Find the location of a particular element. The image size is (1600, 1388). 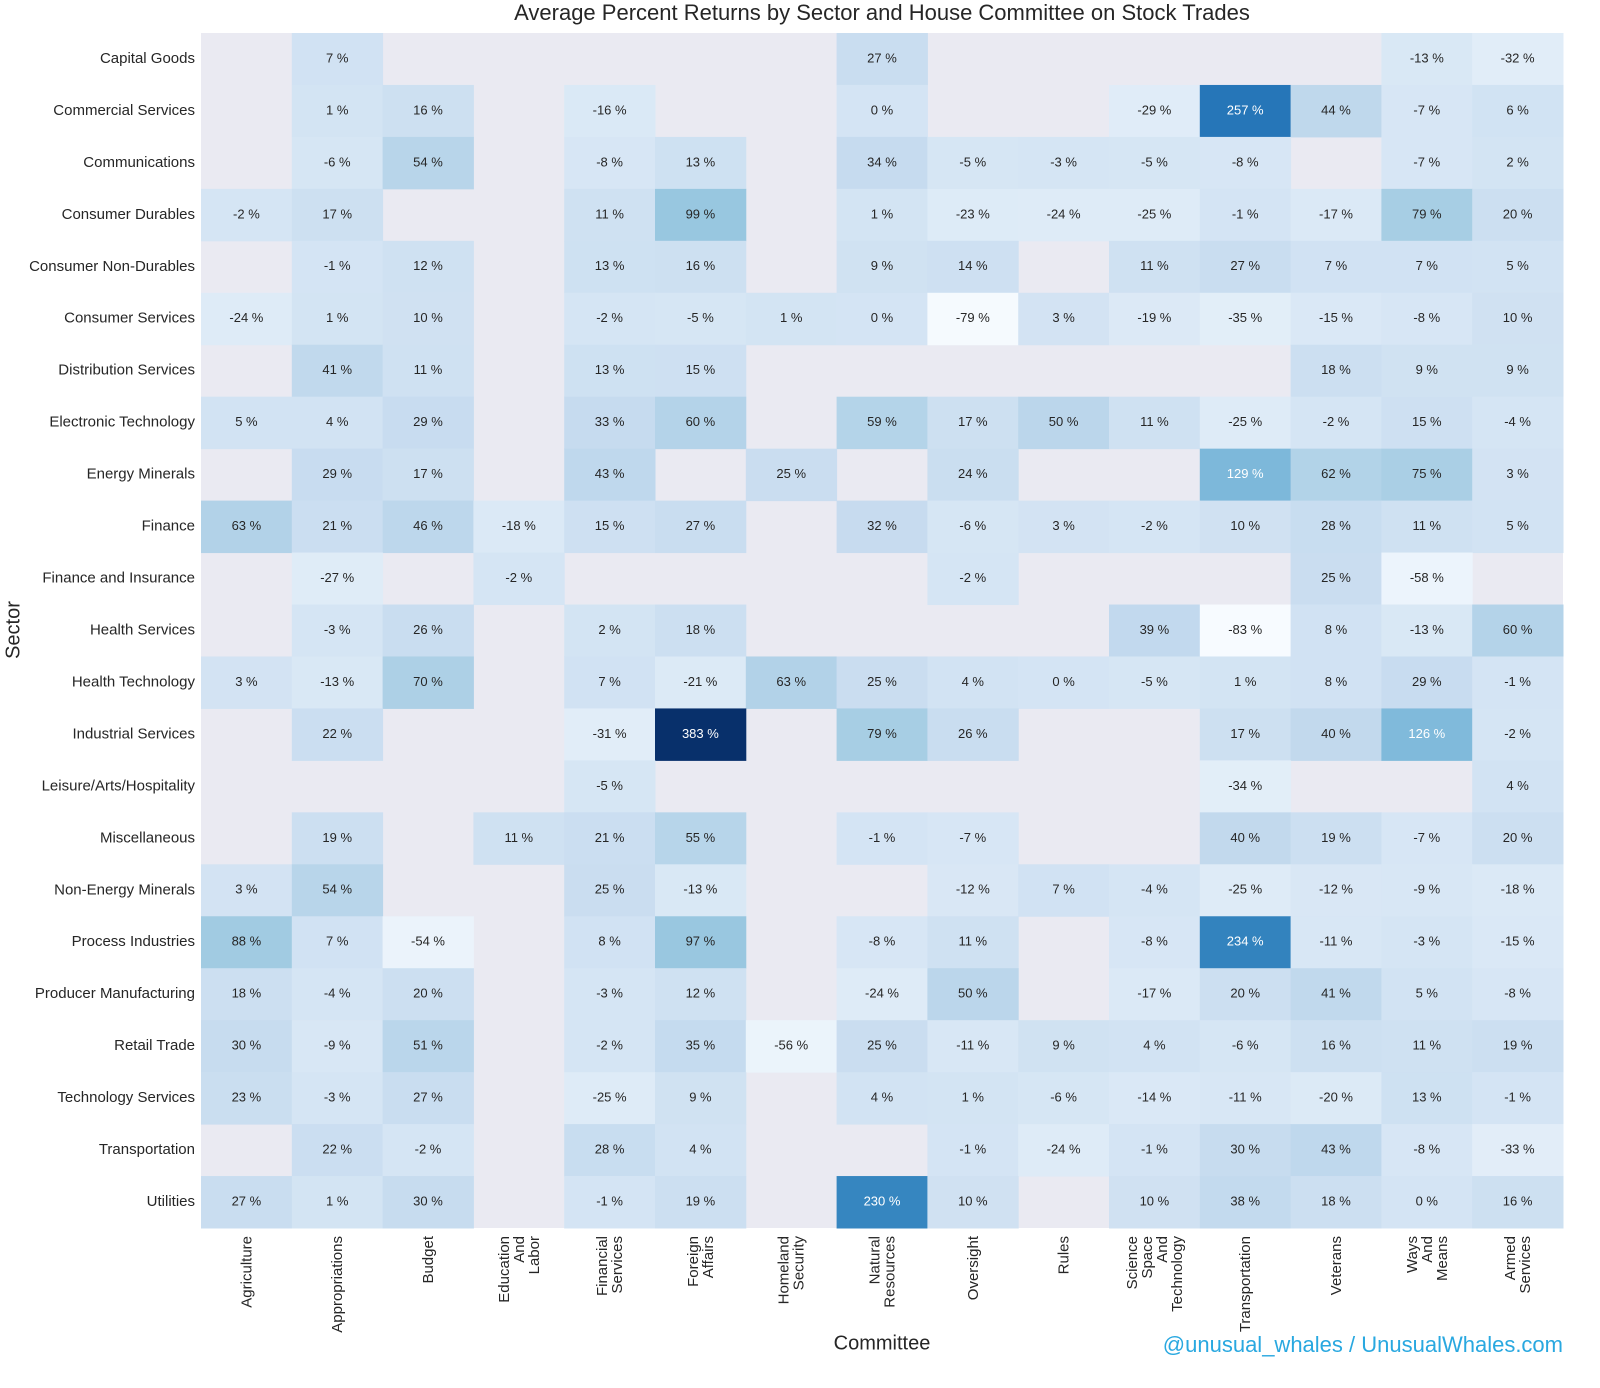

y-tick-label: Consumer Non-Durables is located at coordinates (112, 266).